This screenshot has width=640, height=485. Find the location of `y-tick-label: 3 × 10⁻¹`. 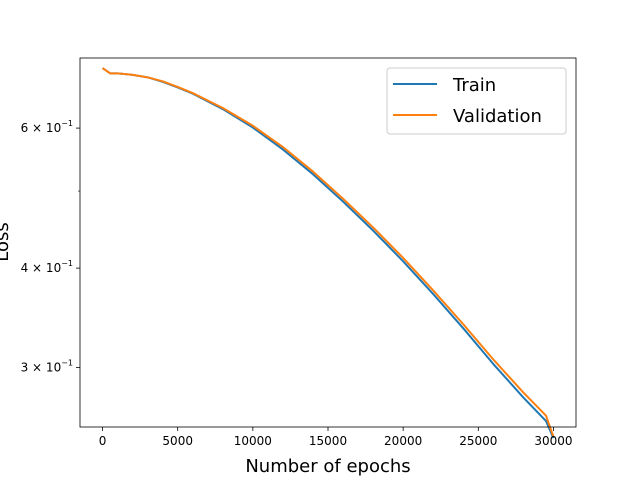

y-tick-label: 3 × 10⁻¹ is located at coordinates (47, 366).